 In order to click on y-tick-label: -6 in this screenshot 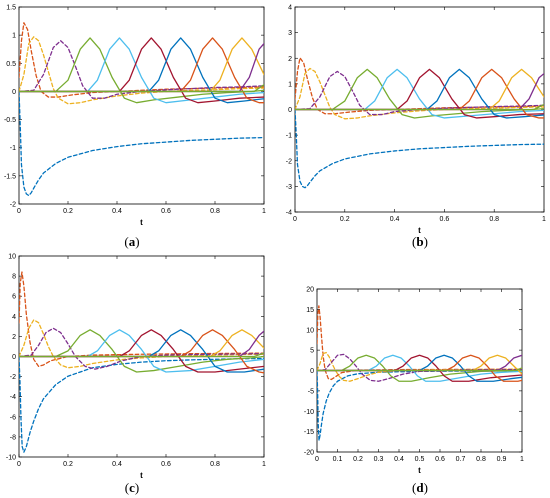, I will do `click(13, 417)`.